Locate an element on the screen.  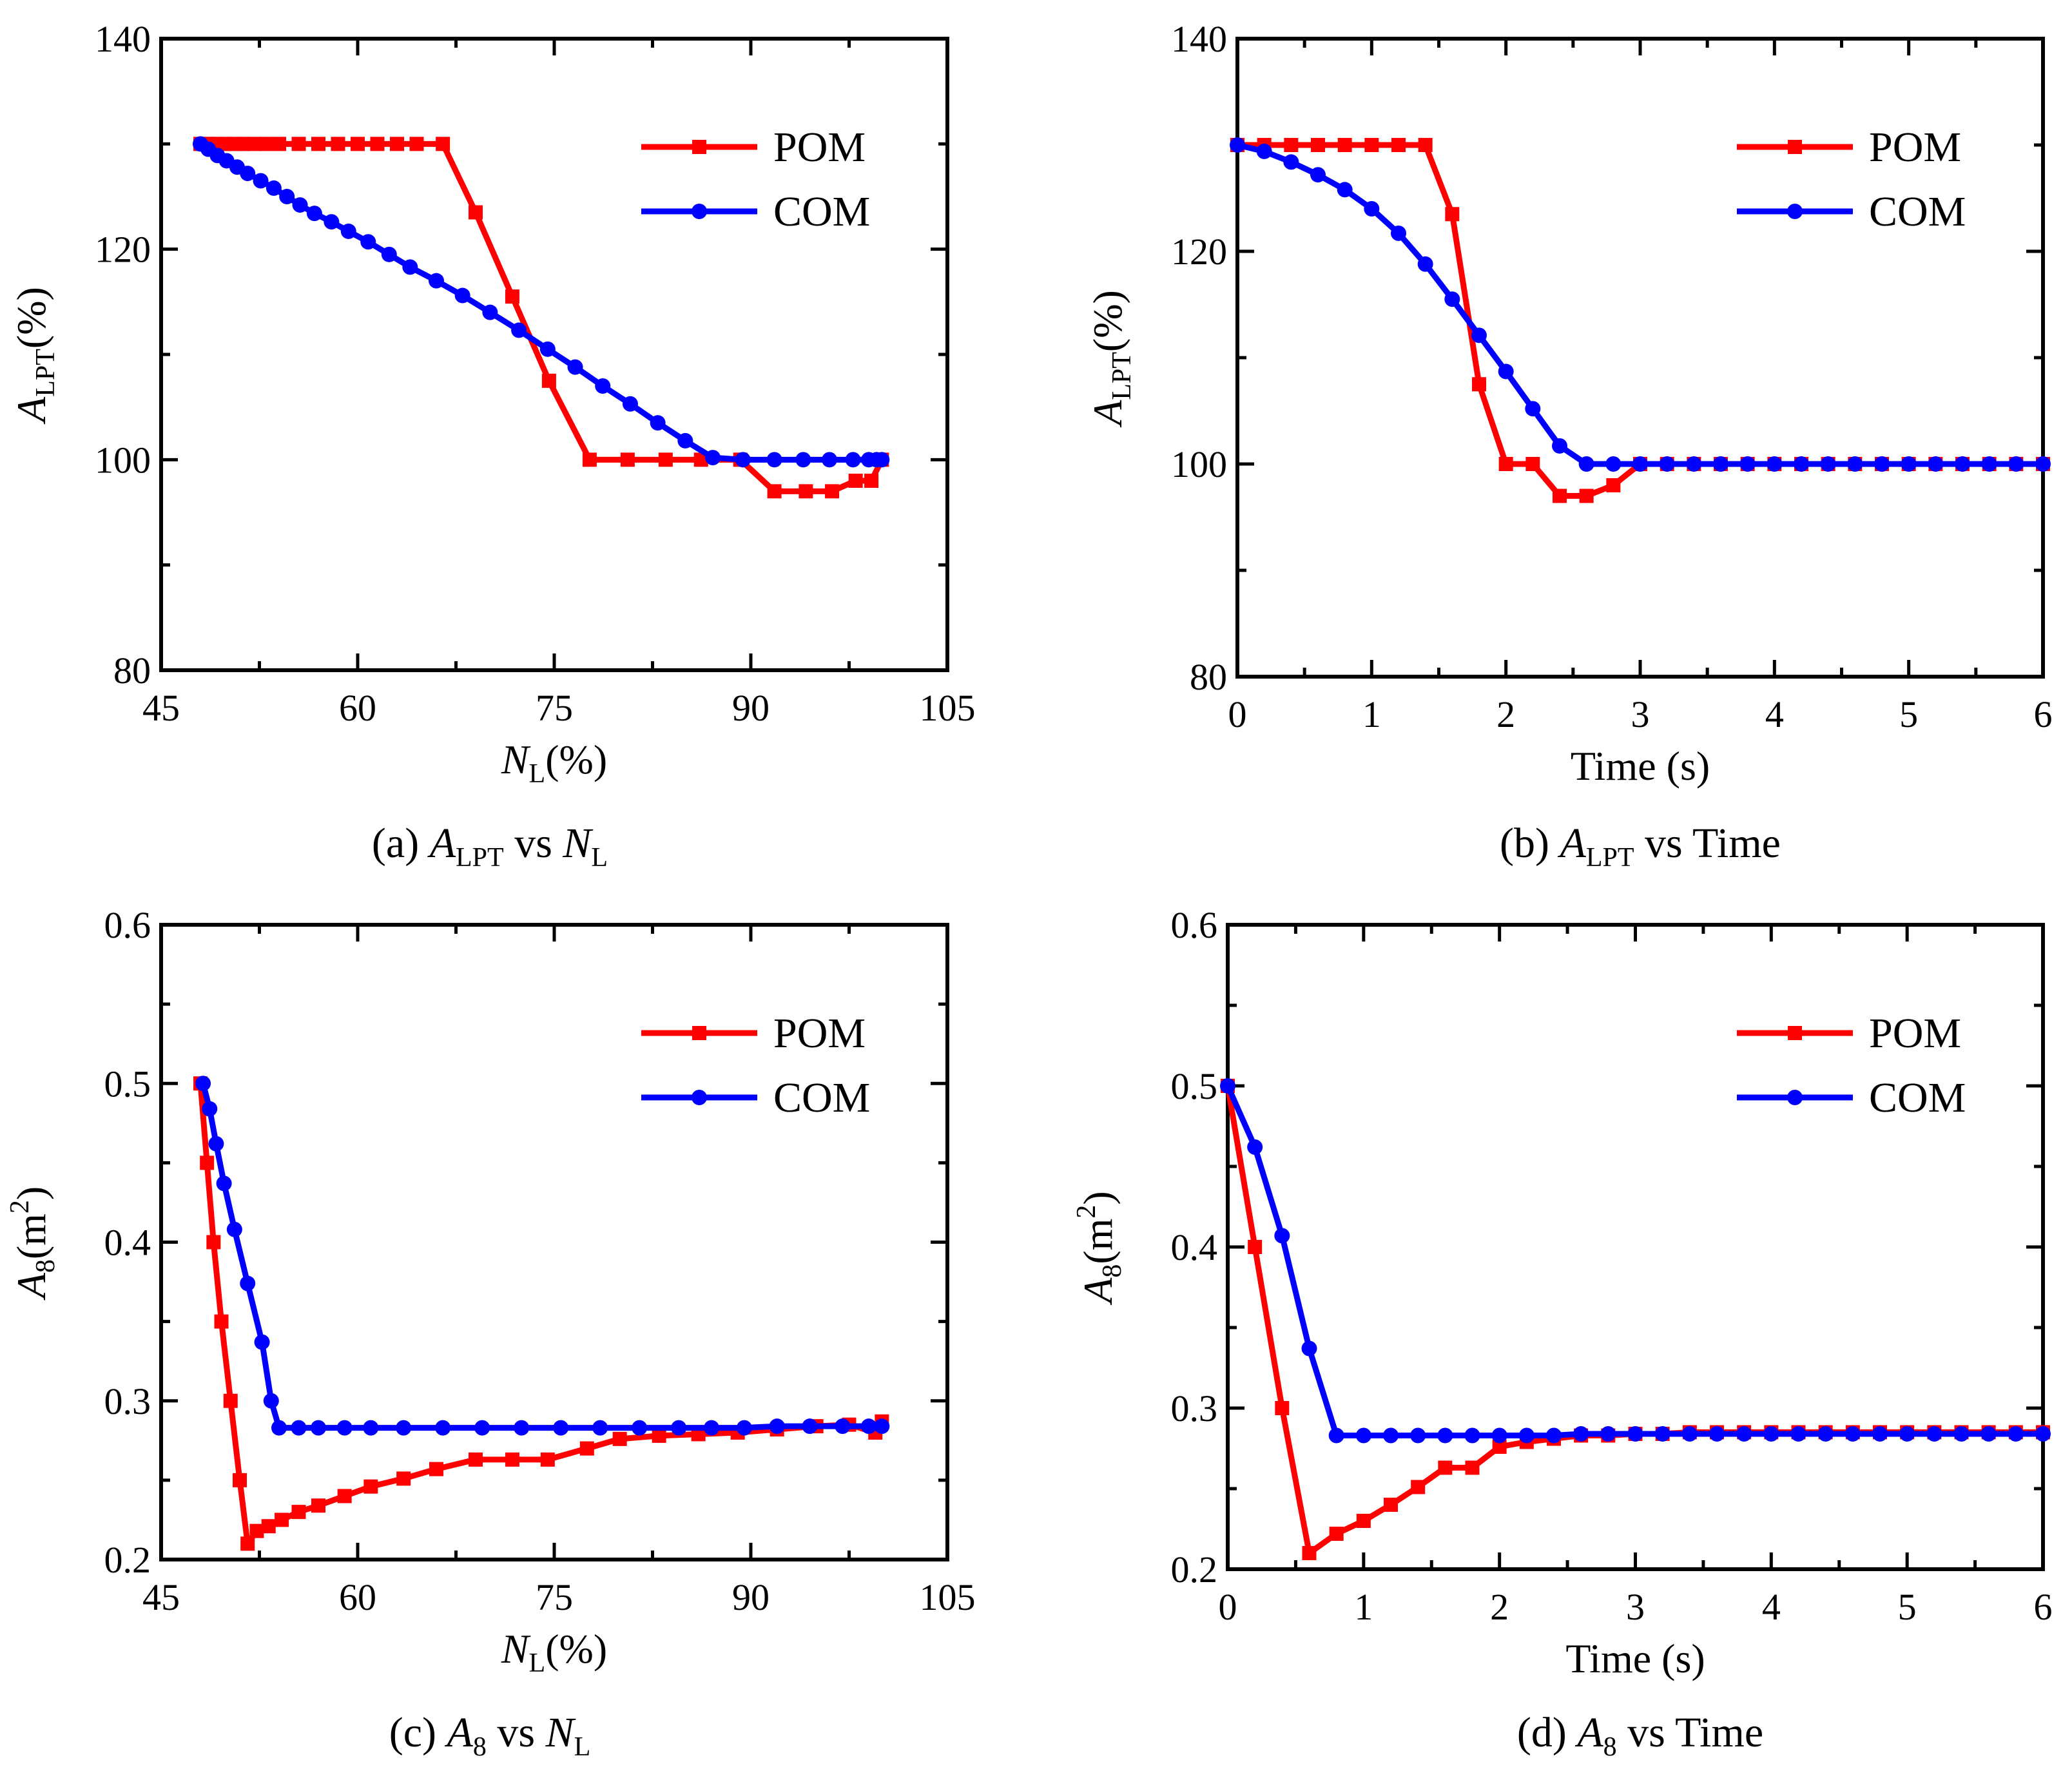
y-tick-label: 0.2 is located at coordinates (127, 1560).